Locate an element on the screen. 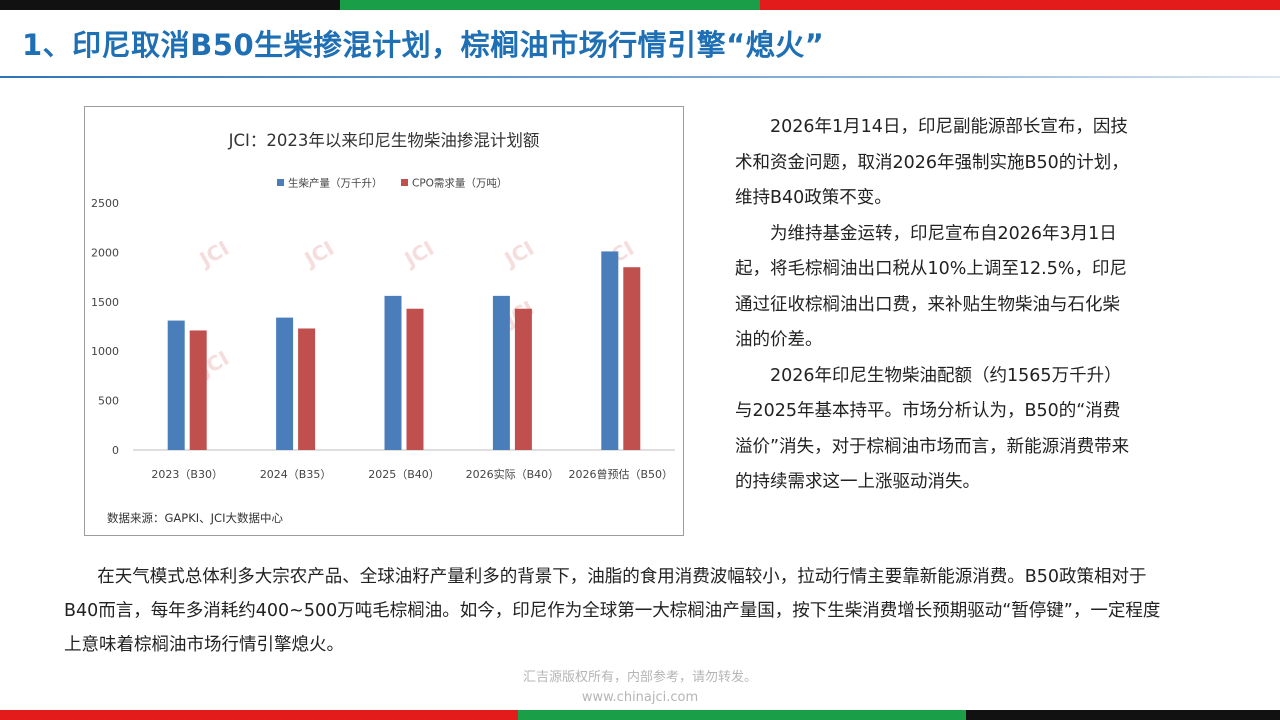 The height and width of the screenshot is (720, 1280). footer: 汇吉源版权所有，内部参考，请勿转发。 www.chinajci.com is located at coordinates (640, 688).